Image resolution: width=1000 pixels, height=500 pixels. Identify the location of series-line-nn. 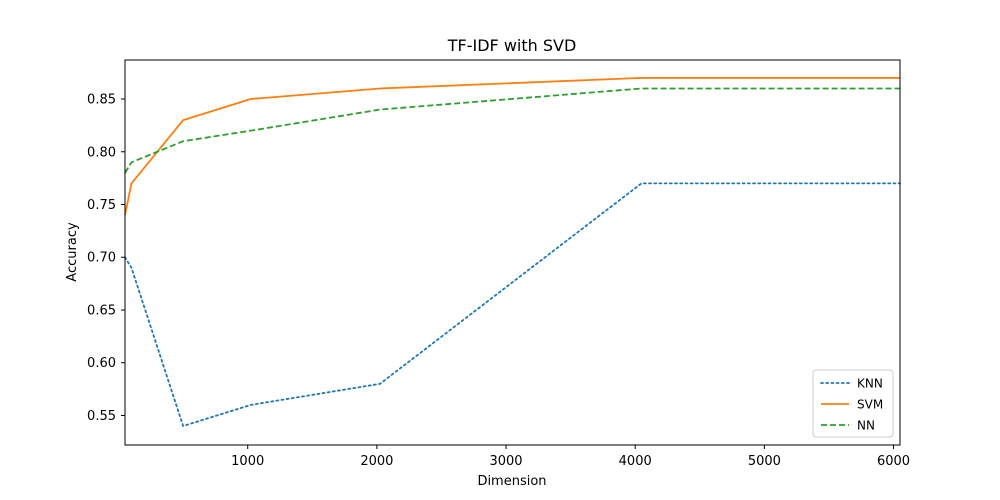
(512, 130).